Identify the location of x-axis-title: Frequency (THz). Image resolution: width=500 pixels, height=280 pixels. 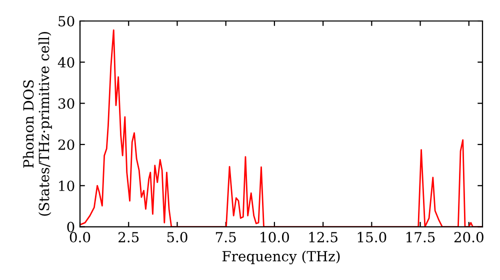
(281, 257).